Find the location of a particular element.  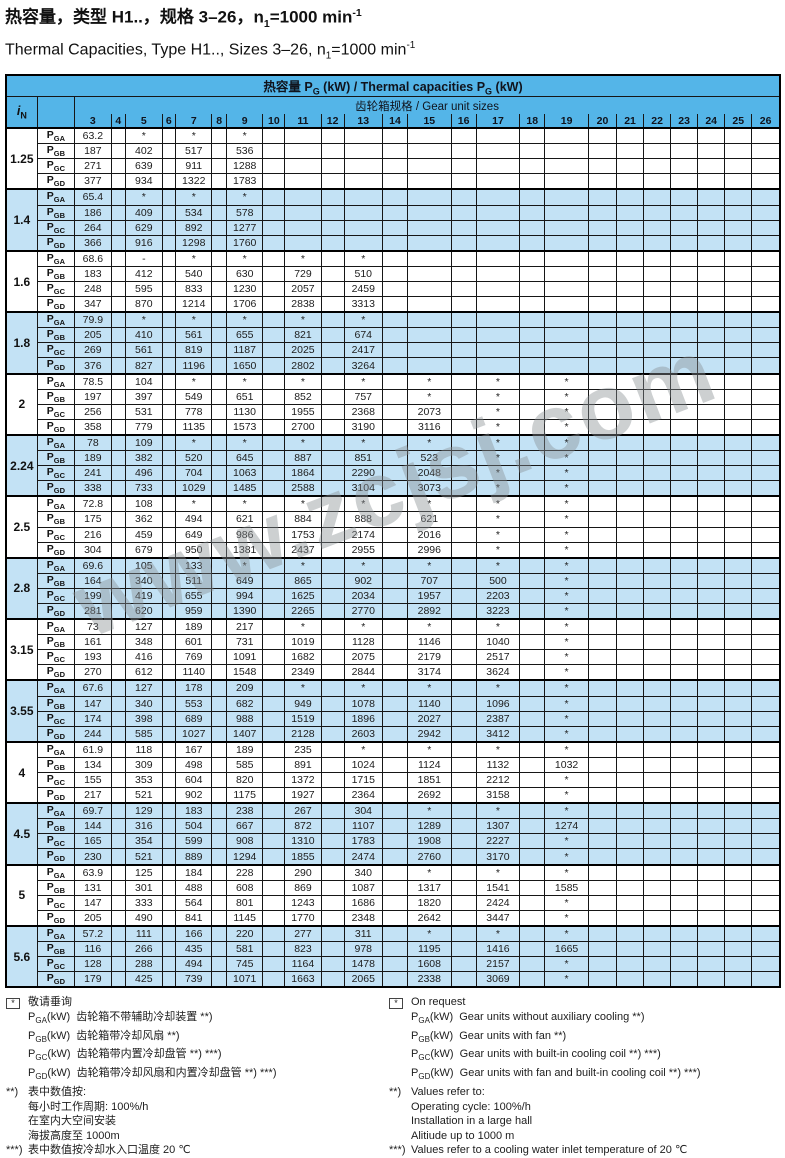

value-cell-1.4-GD-20 is located at coordinates (602, 243).